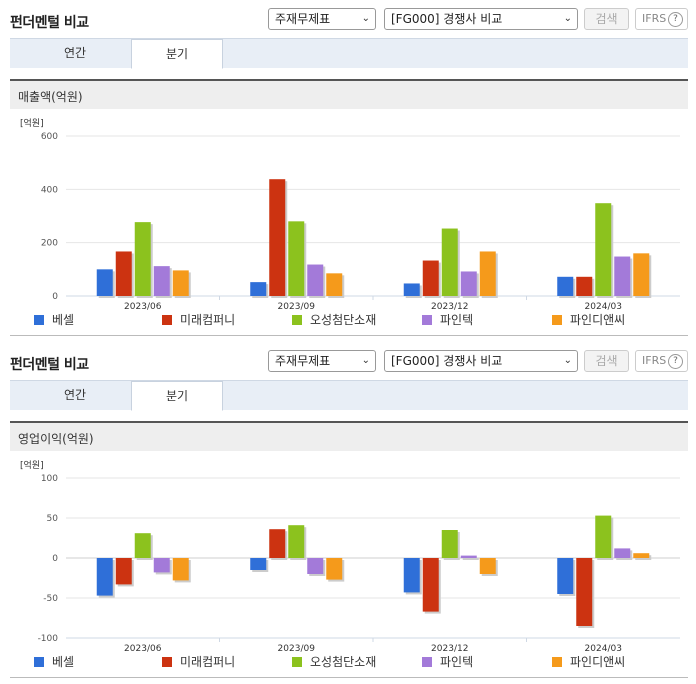 Image resolution: width=696 pixels, height=684 pixels. I want to click on statement-type-value: 주재무제표, so click(303, 361).